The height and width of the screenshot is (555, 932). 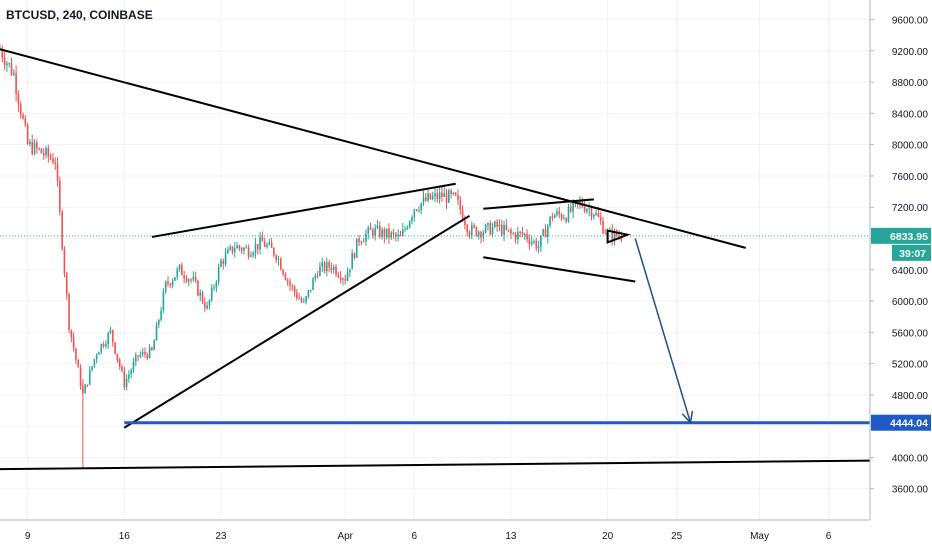 I want to click on countdown-label: 39:07, so click(x=912, y=254).